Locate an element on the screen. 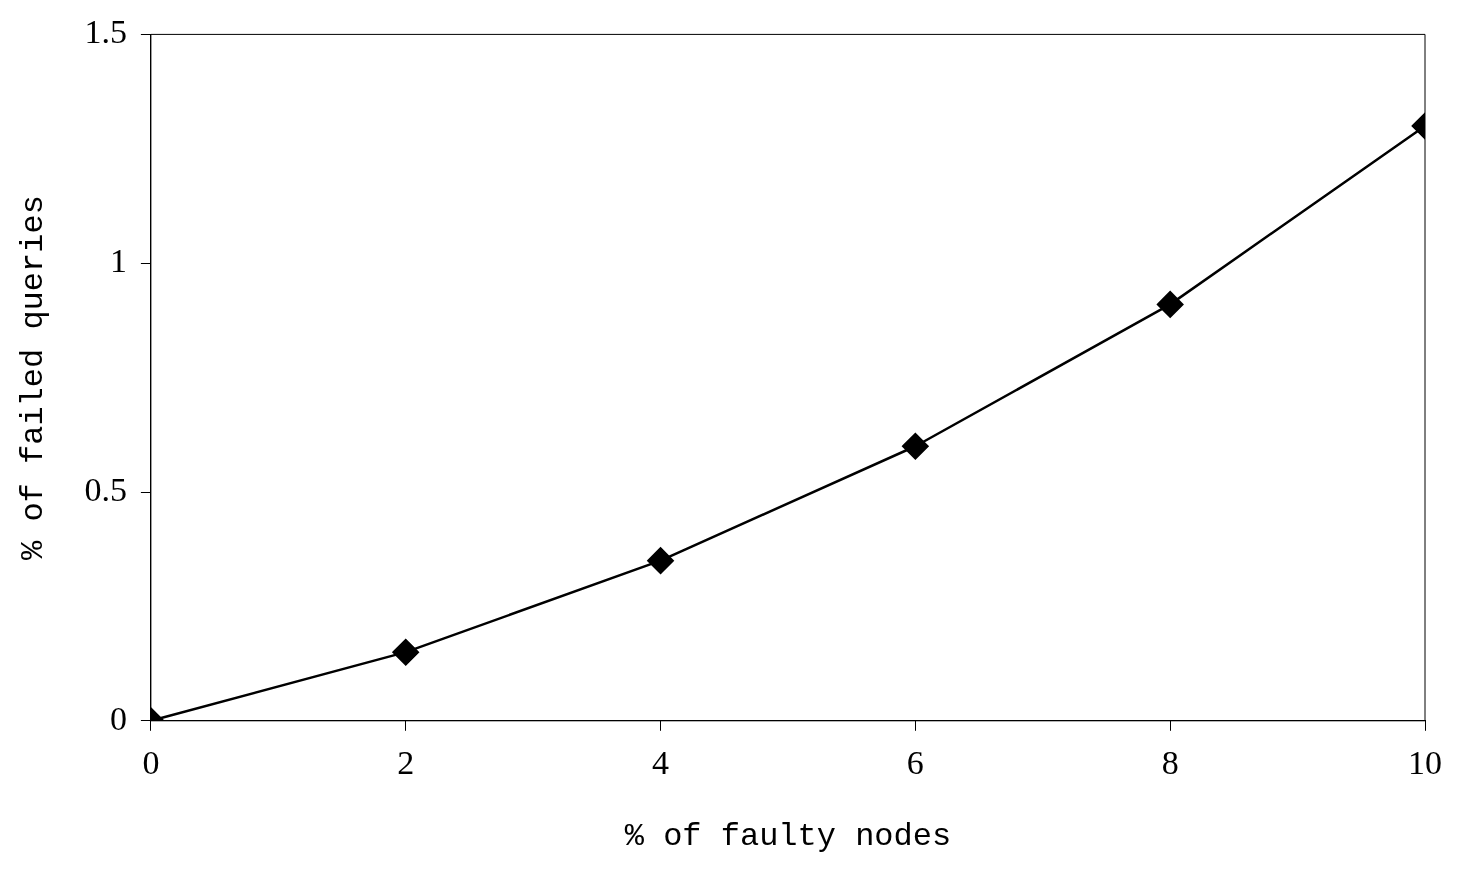 The height and width of the screenshot is (870, 1465). y-tick-label: 0 is located at coordinates (118, 718).